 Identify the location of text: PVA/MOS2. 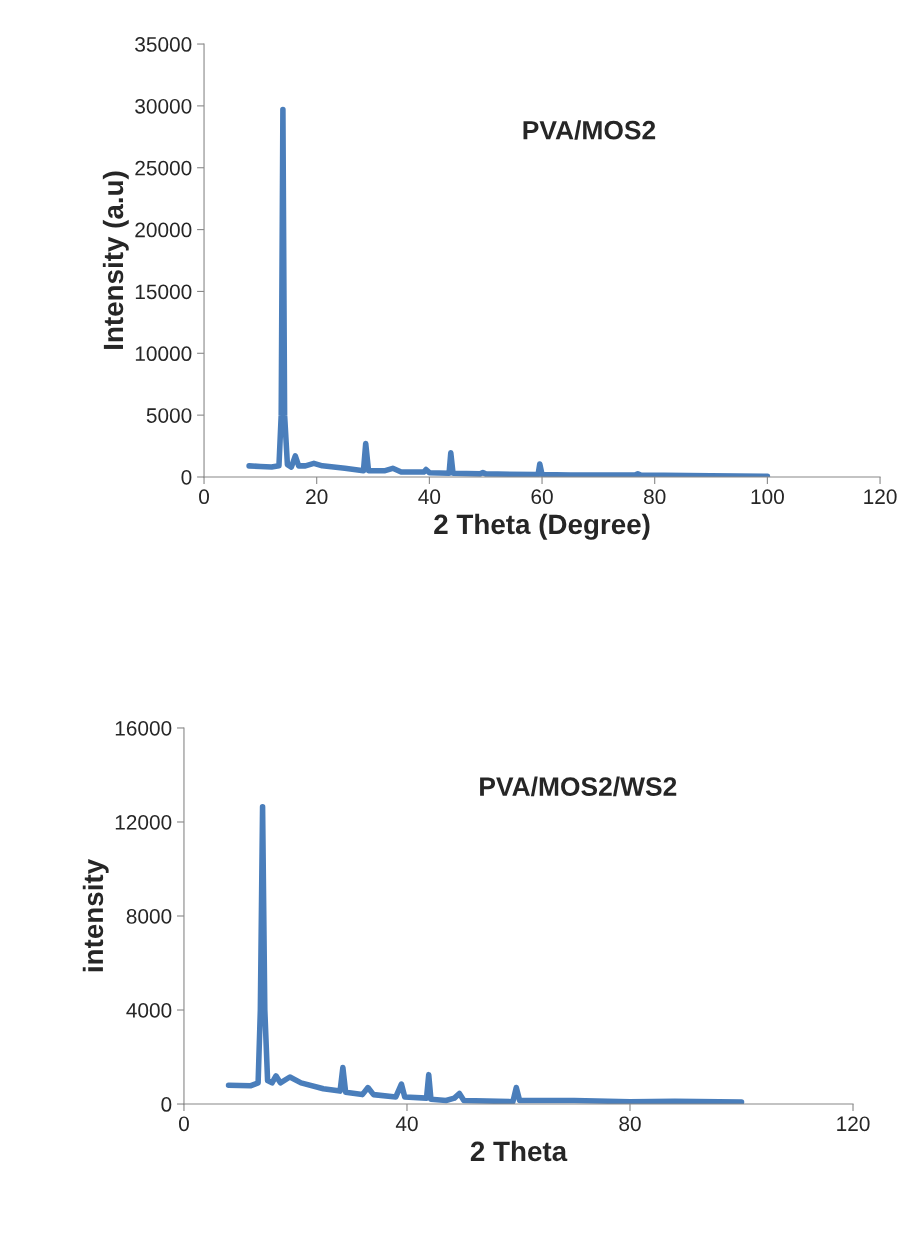
(589, 130).